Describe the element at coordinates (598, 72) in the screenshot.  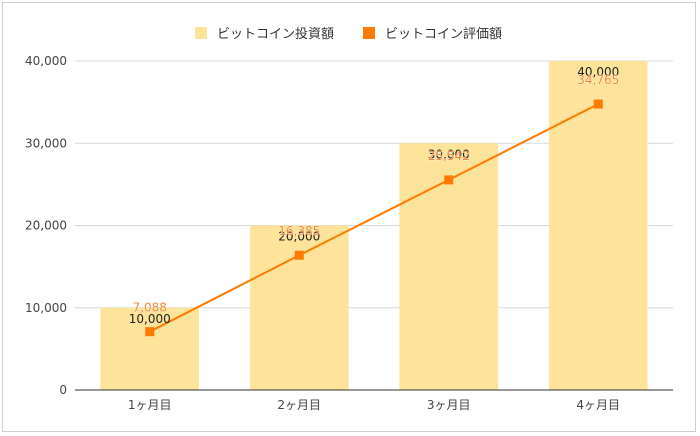
I see `bar-data-label: 40,000` at that location.